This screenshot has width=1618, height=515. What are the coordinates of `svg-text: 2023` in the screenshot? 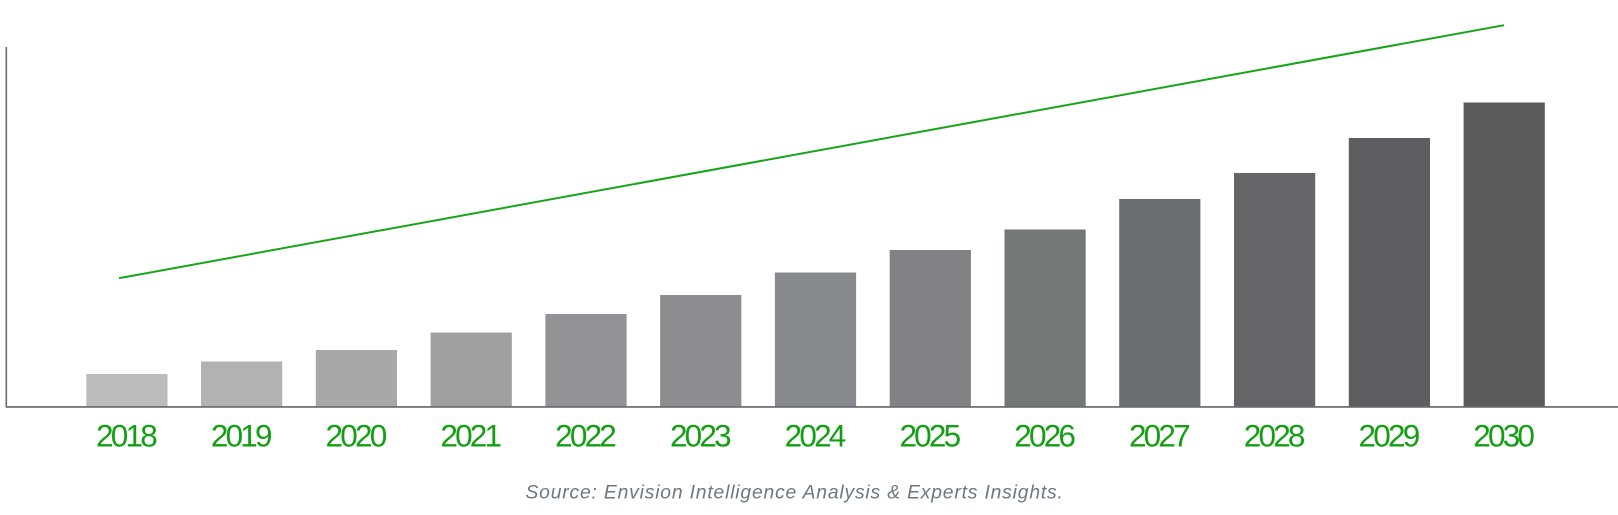 It's located at (700, 436).